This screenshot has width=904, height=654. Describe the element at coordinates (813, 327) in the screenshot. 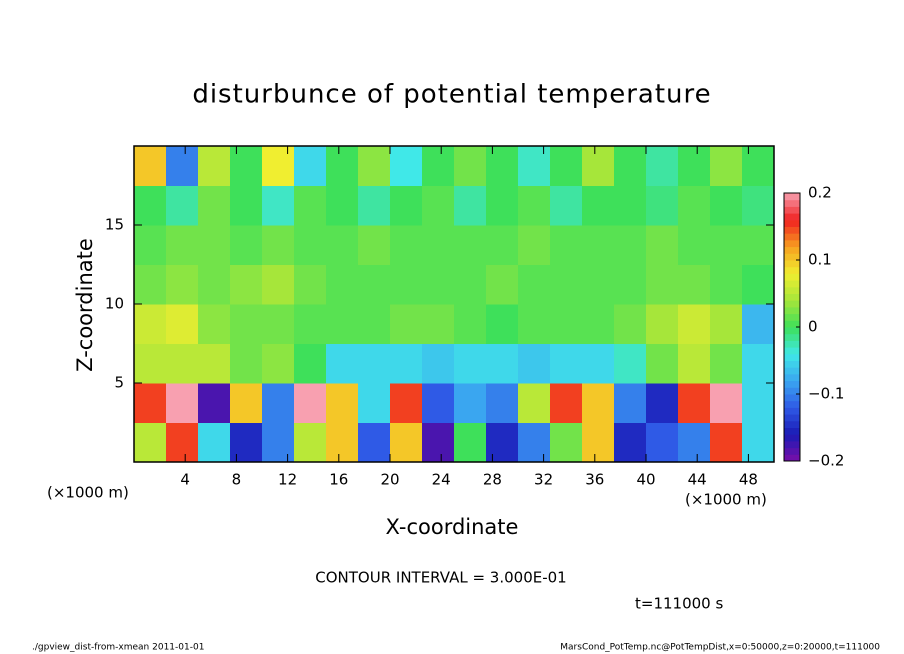

I see `colorbar-tick-label: 0` at that location.